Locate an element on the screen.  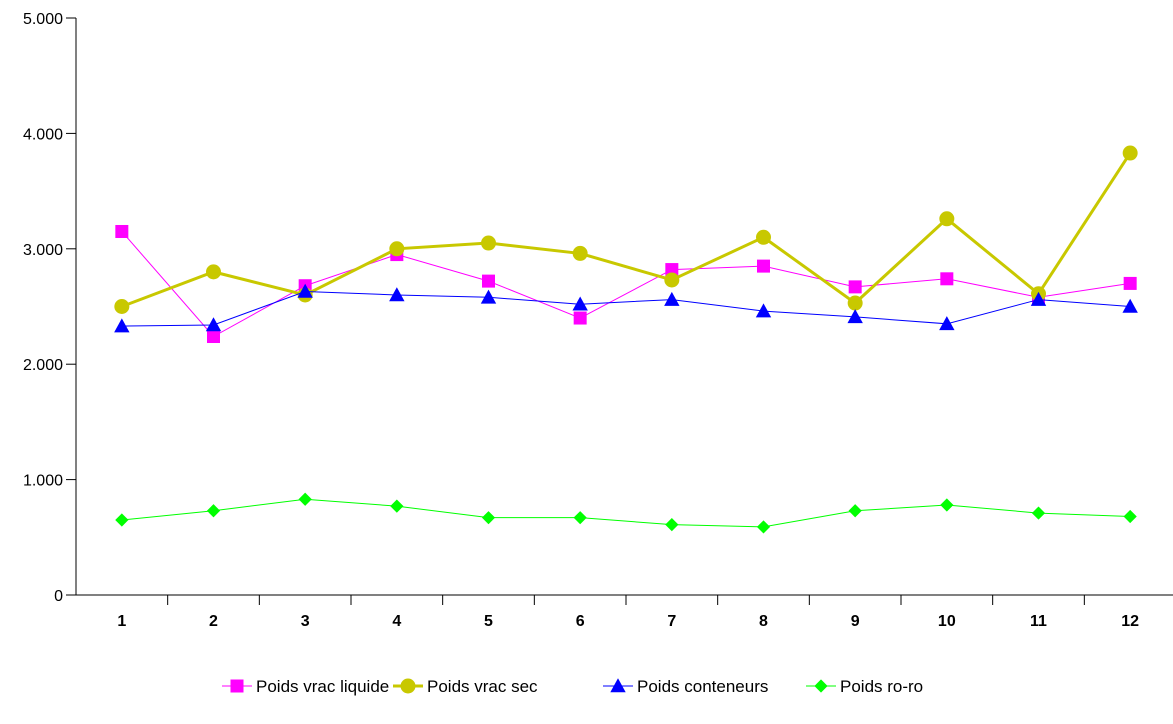
x-tick-label: 11 is located at coordinates (1038, 621).